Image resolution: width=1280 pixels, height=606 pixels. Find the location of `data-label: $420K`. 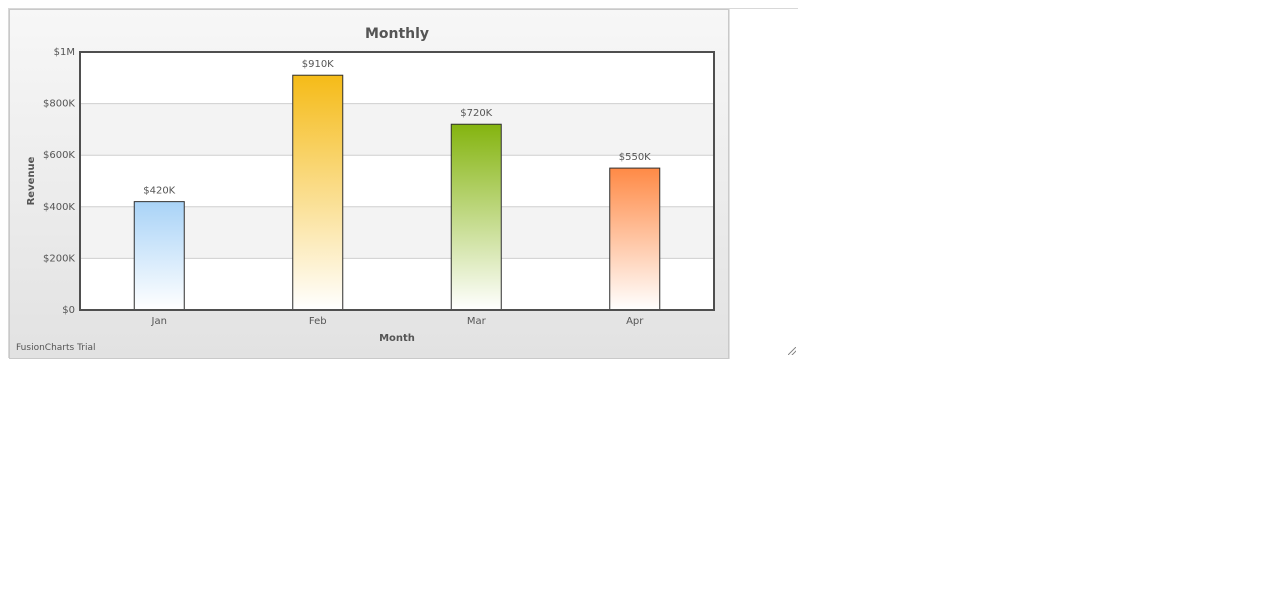

data-label: $420K is located at coordinates (159, 191).